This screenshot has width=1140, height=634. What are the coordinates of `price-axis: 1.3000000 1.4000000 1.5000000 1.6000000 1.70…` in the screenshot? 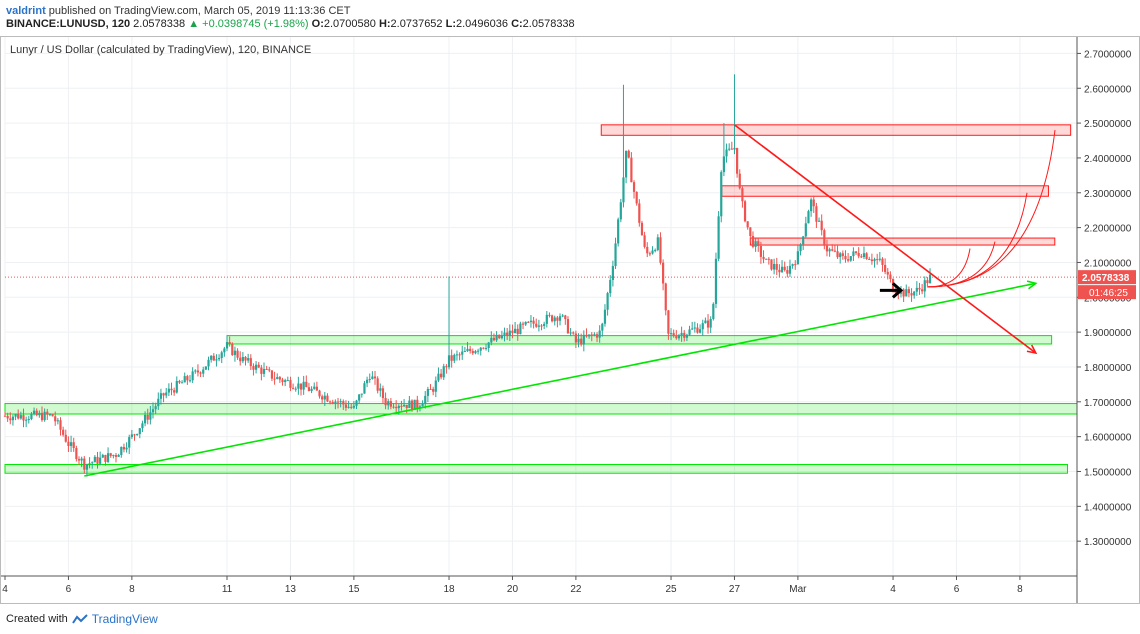 It's located at (1106, 298).